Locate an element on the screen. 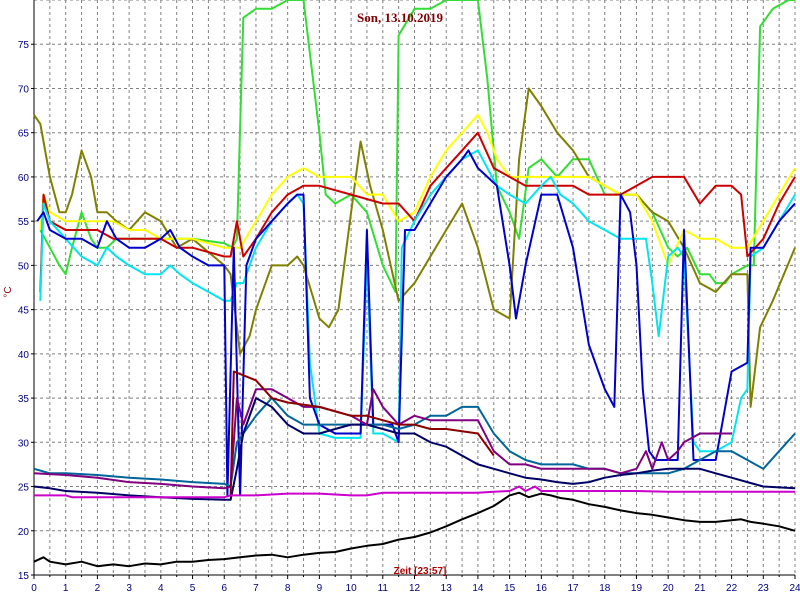 The width and height of the screenshot is (800, 600). x-tick-label: 10 is located at coordinates (352, 588).